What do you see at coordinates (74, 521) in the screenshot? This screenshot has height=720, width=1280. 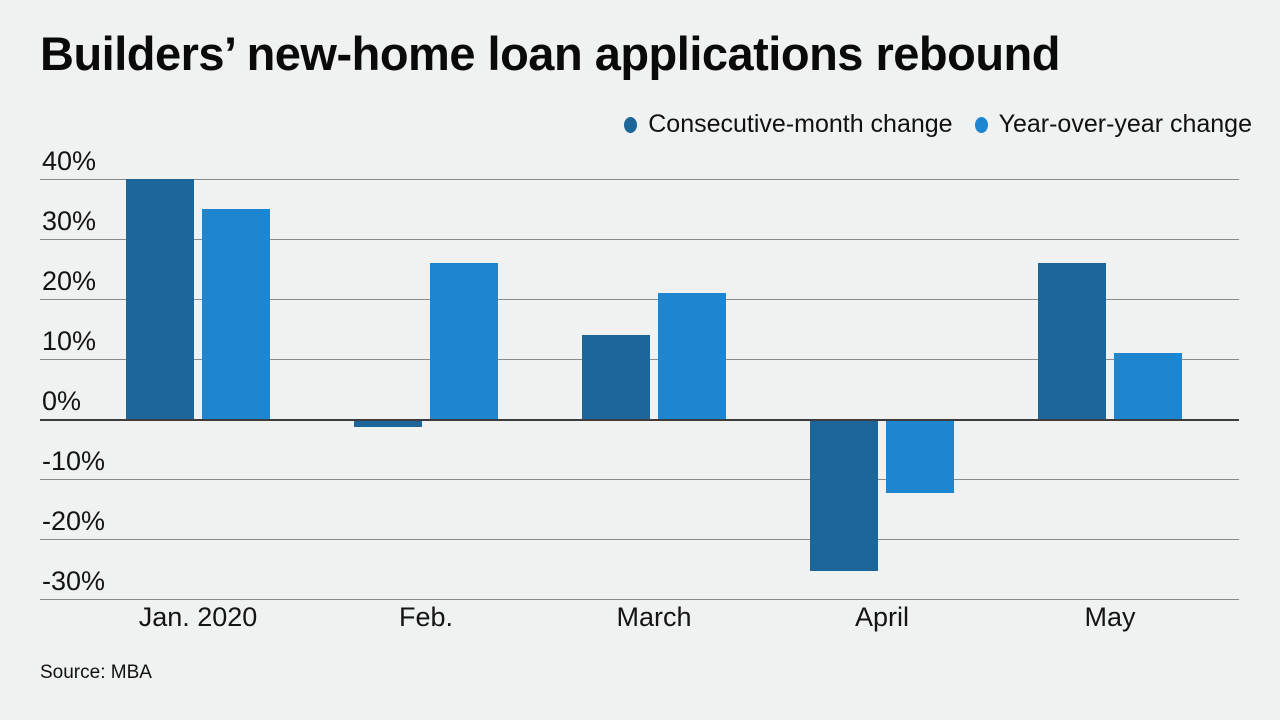 I see `y-axis-tick-label: -20%` at bounding box center [74, 521].